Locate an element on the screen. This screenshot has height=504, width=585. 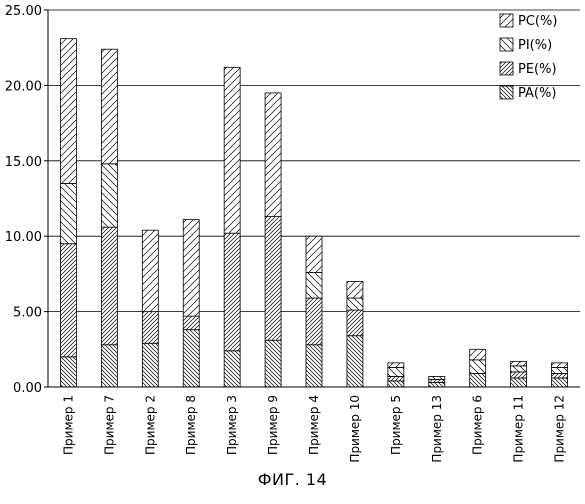
y-tick-label: 10.00 is located at coordinates (23, 237).